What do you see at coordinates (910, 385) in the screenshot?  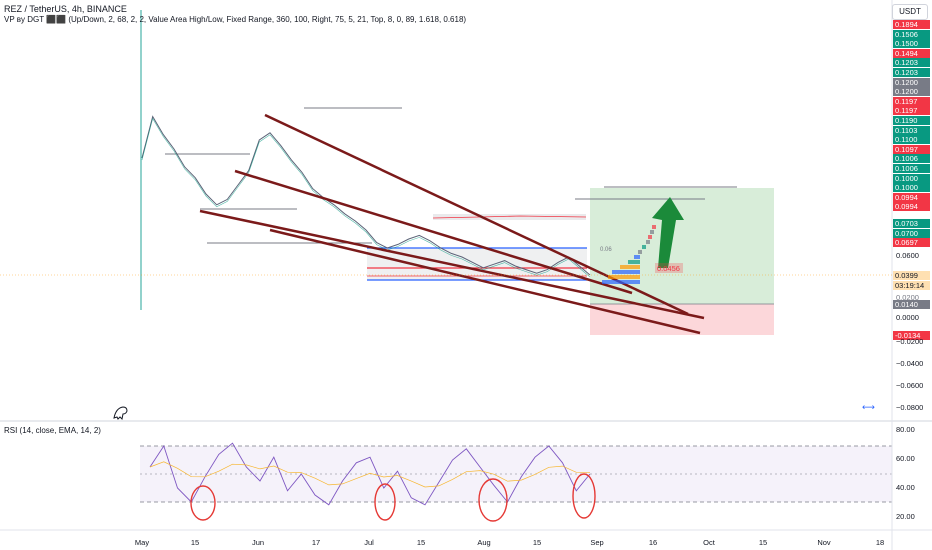 I see `price-axis-label: −0.0600` at bounding box center [910, 385].